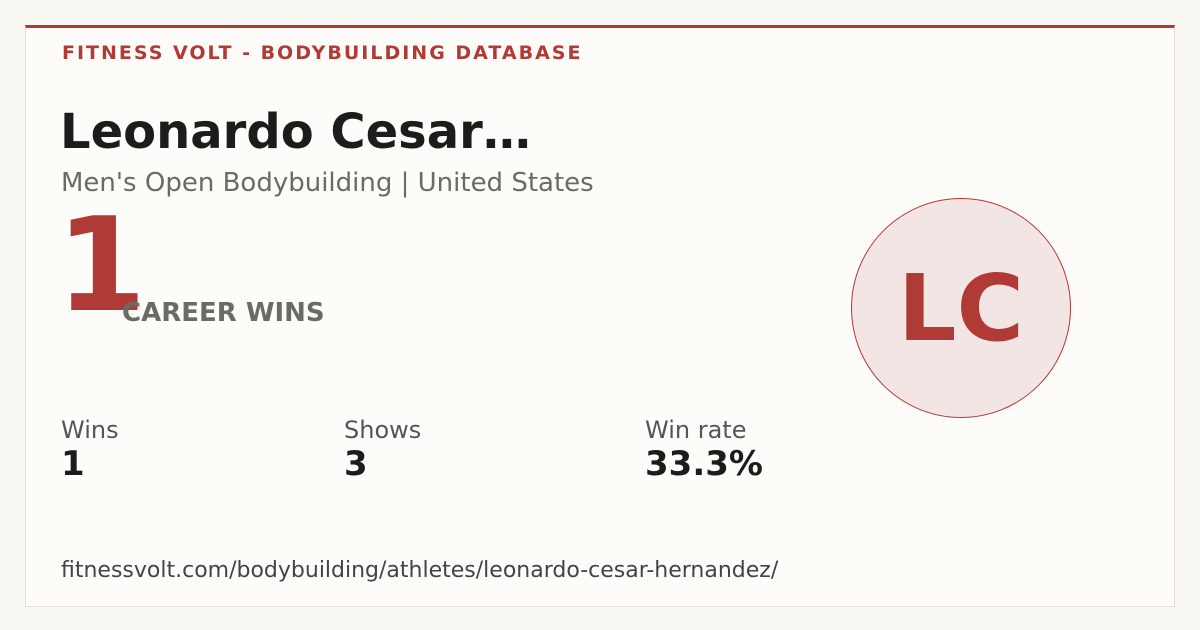 The height and width of the screenshot is (630, 1200). I want to click on hero-value: 1, so click(101, 265).